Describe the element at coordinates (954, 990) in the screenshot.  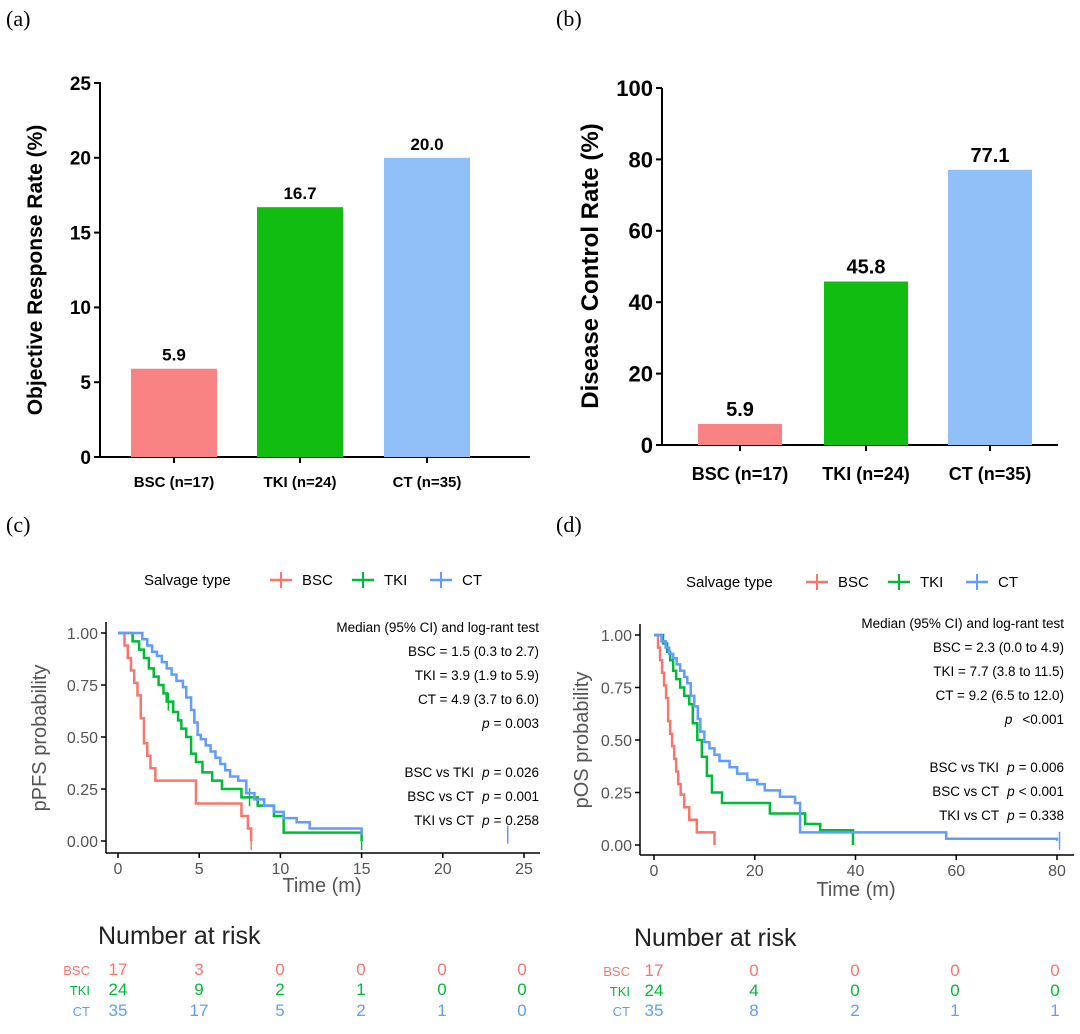
I see `d-risk-cell-tki-3: 0` at that location.